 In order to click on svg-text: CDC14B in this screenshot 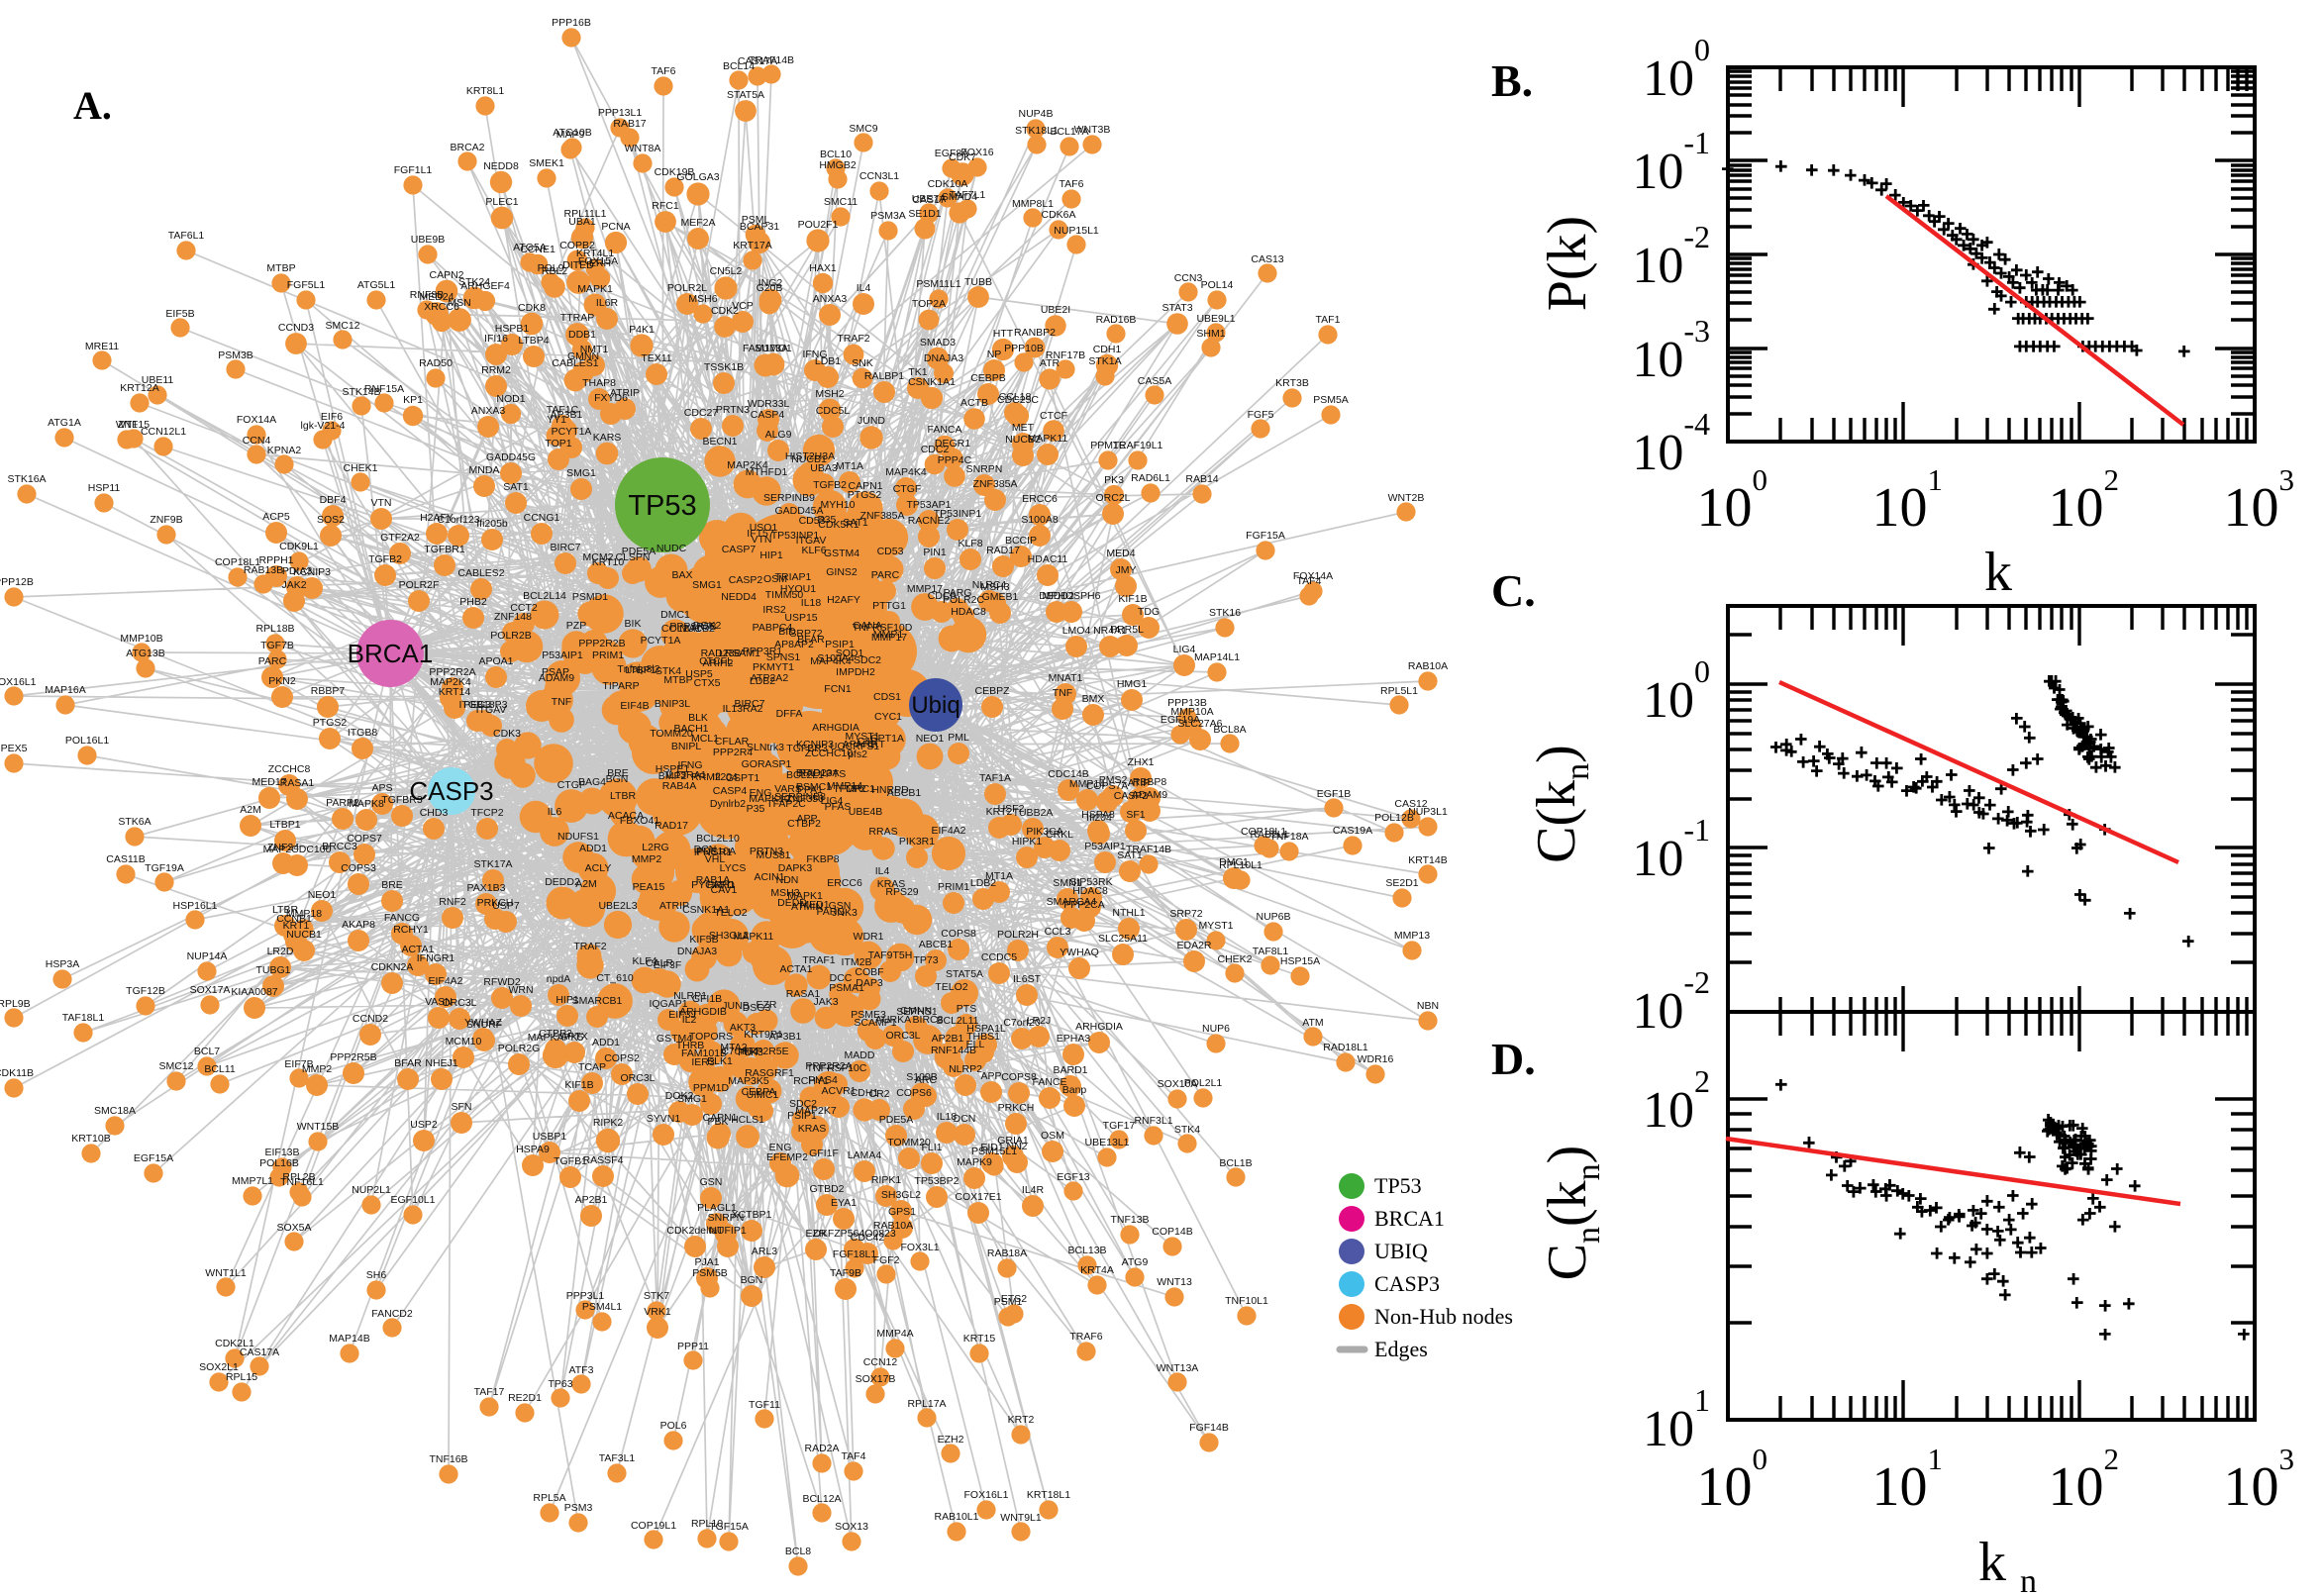, I will do `click(1068, 774)`.